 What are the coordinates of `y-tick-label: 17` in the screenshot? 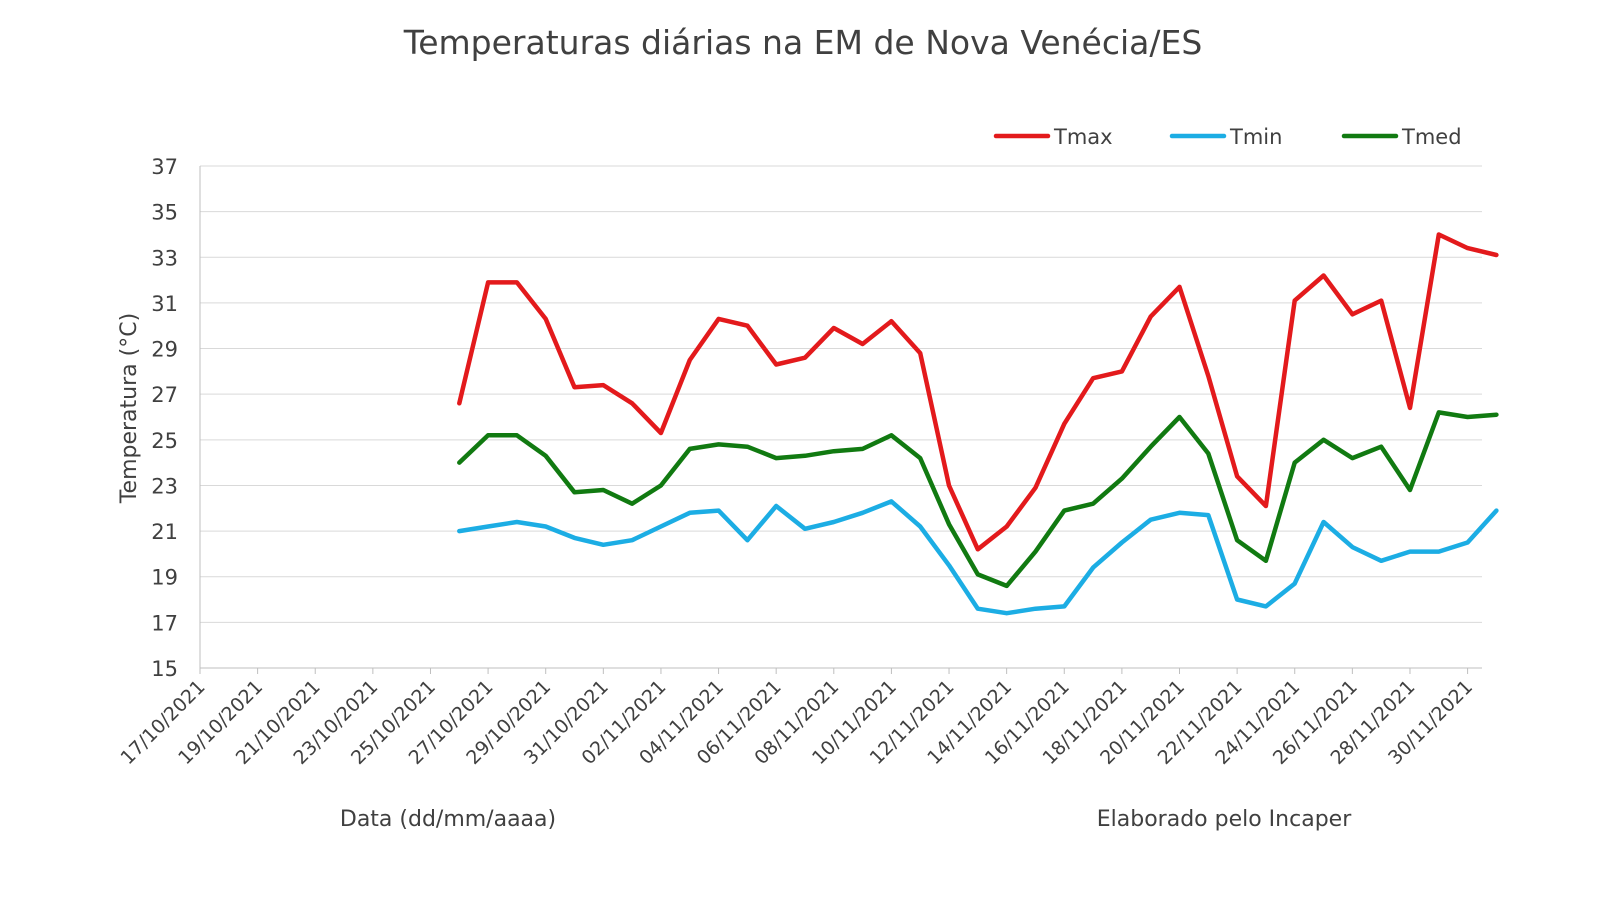 It's located at (164, 623).